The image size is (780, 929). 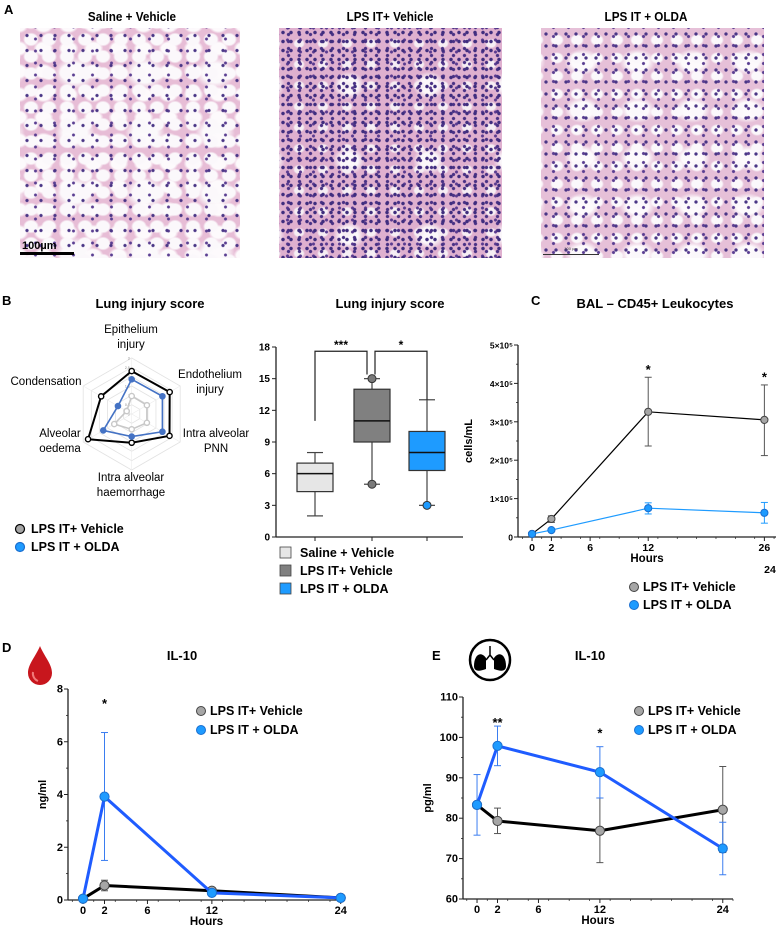 What do you see at coordinates (452, 778) in the screenshot?
I see `y-tick-label: 90` at bounding box center [452, 778].